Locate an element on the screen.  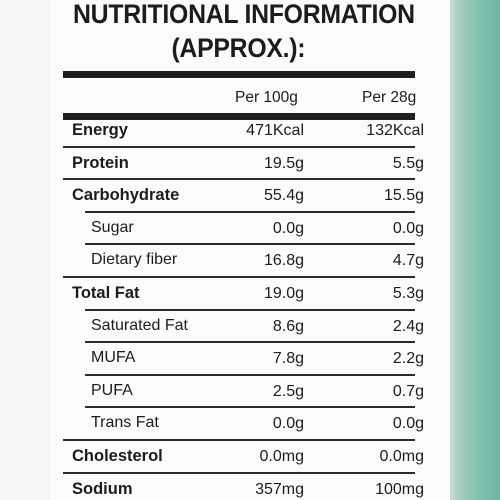
value-per-28g-sodium: 100mg is located at coordinates (399, 489).